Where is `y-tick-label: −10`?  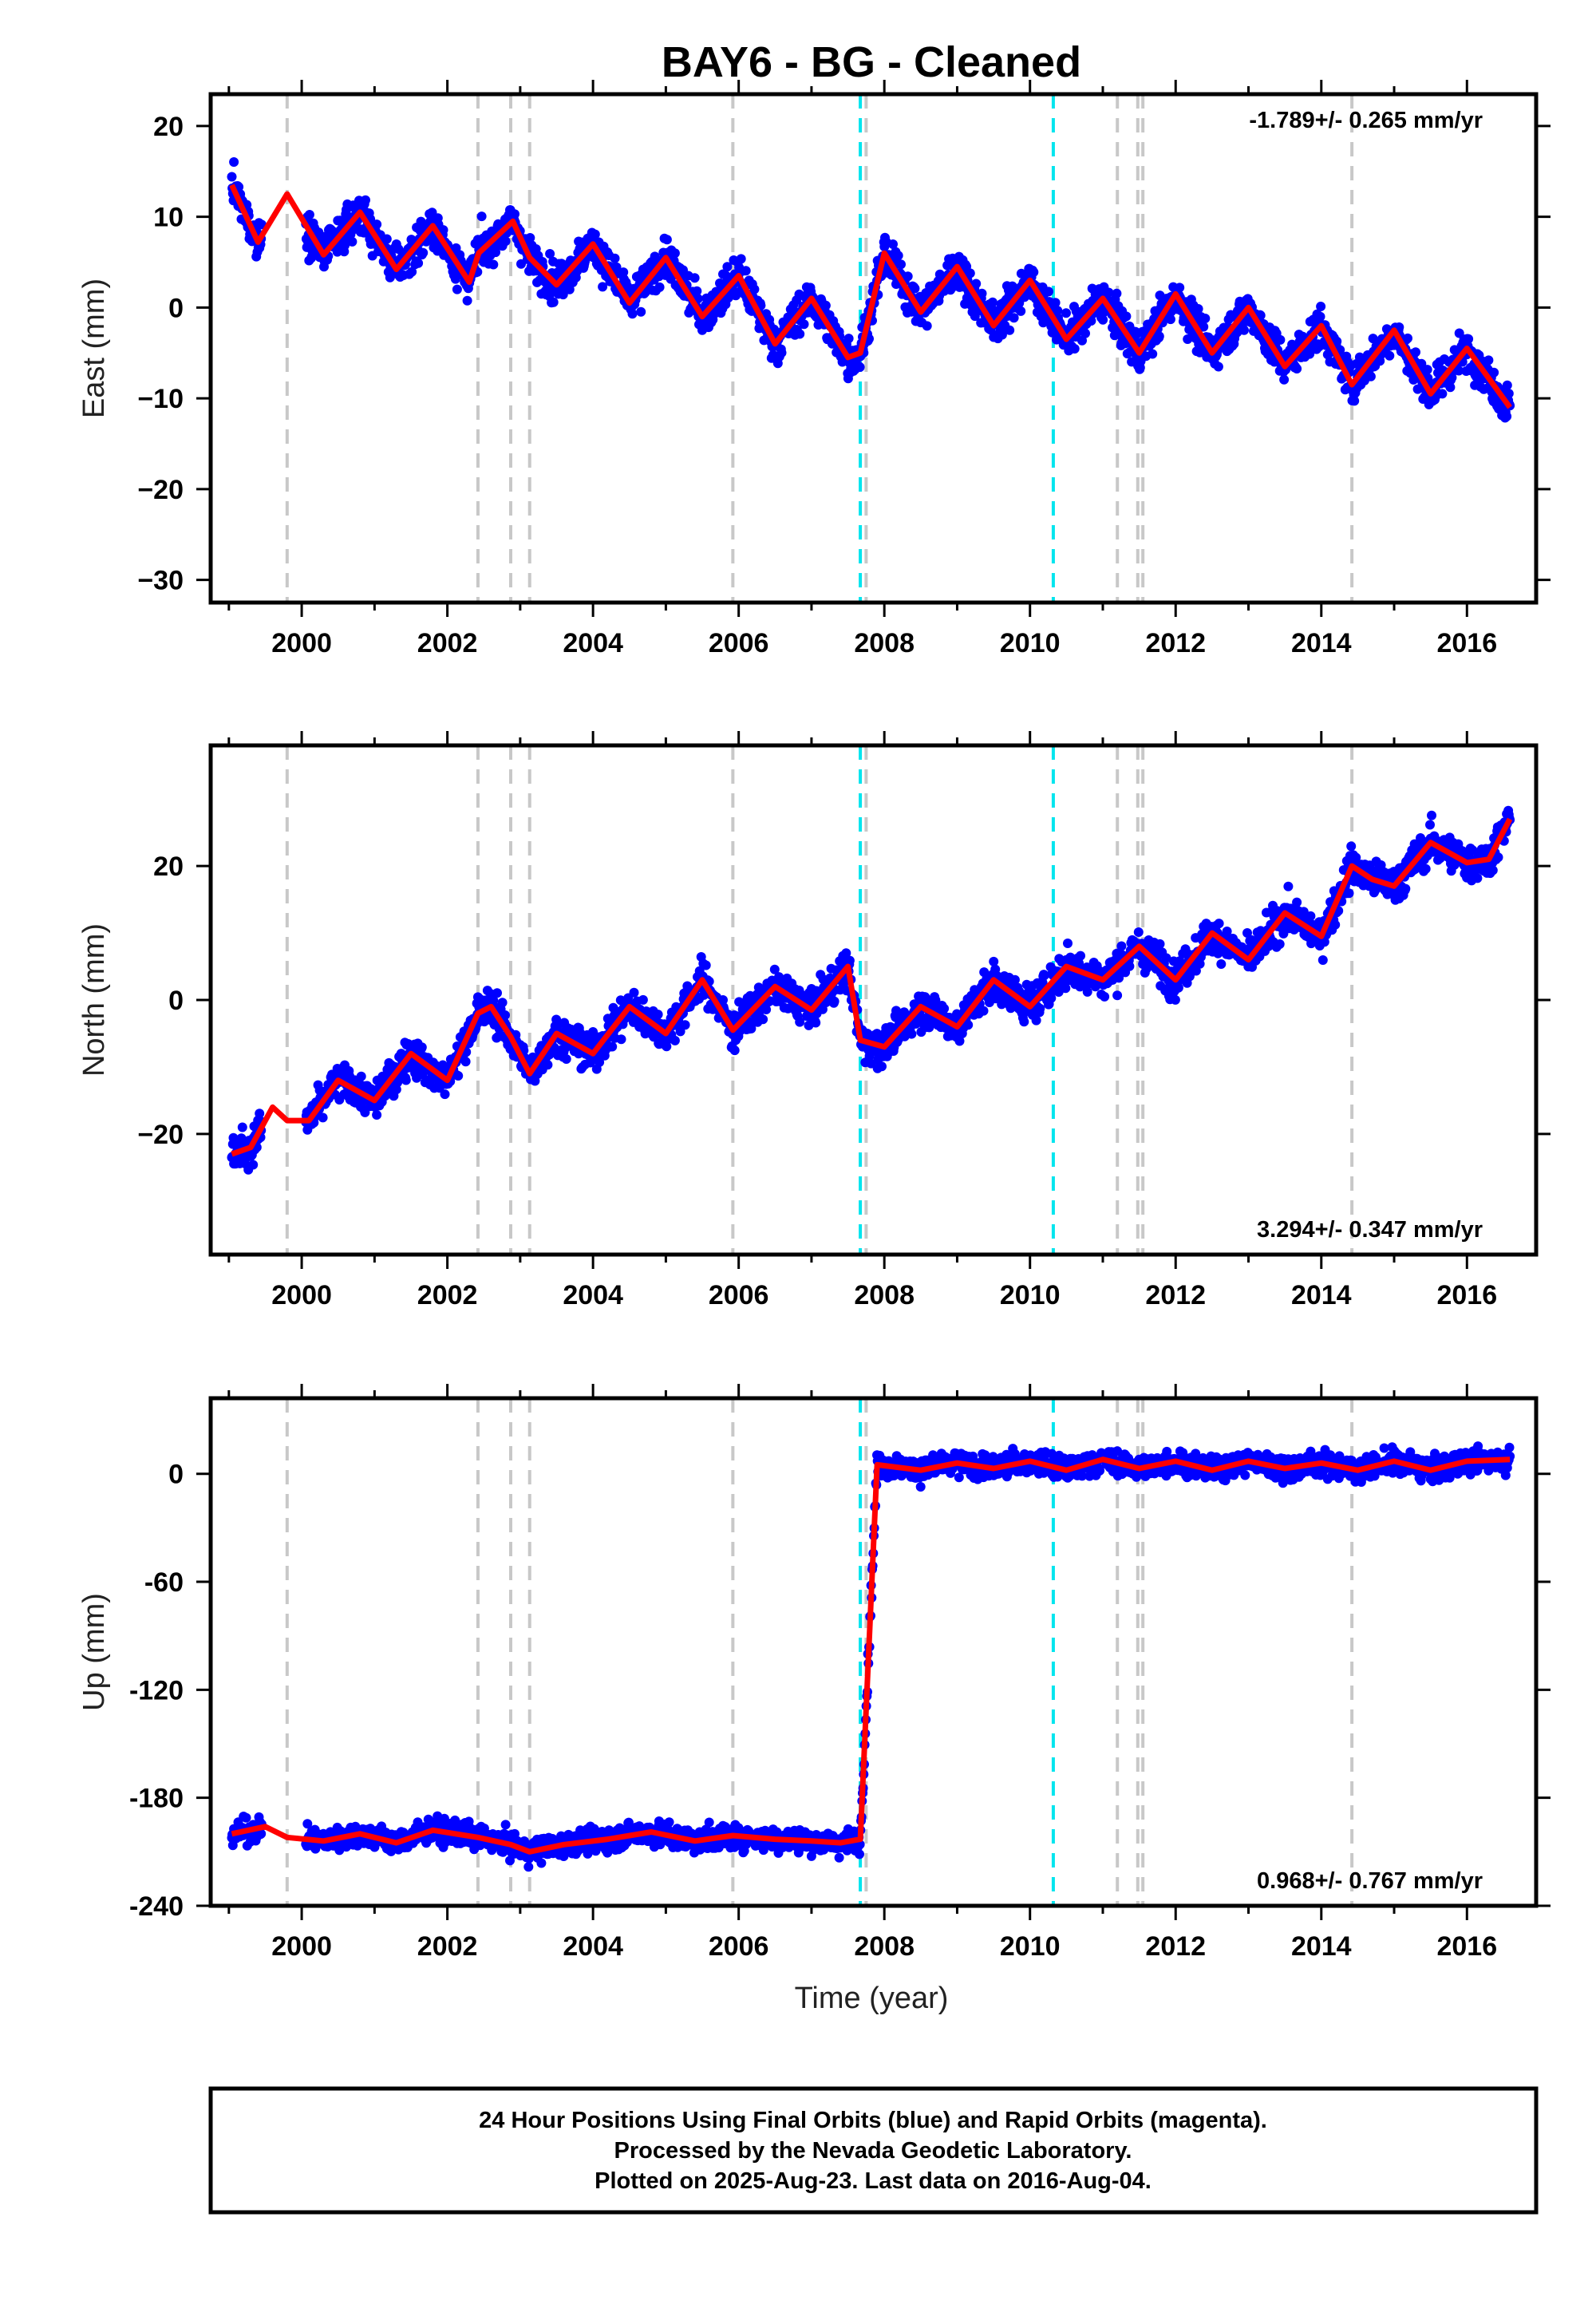 y-tick-label: −10 is located at coordinates (160, 399).